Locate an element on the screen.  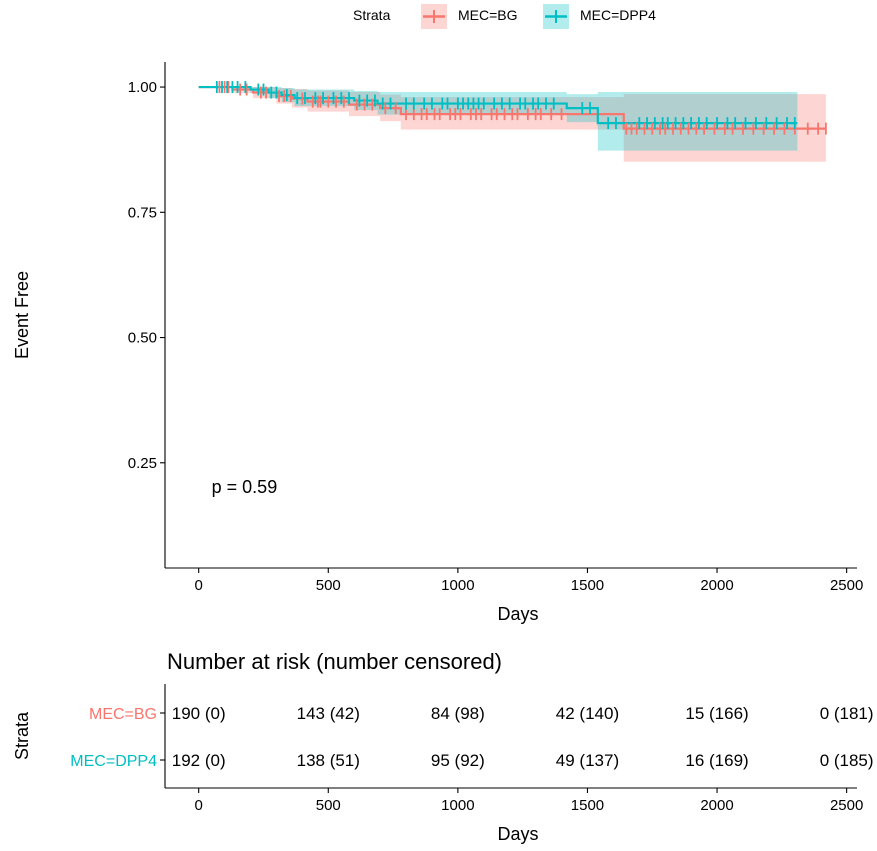
x-tick-label: 500 is located at coordinates (328, 585).